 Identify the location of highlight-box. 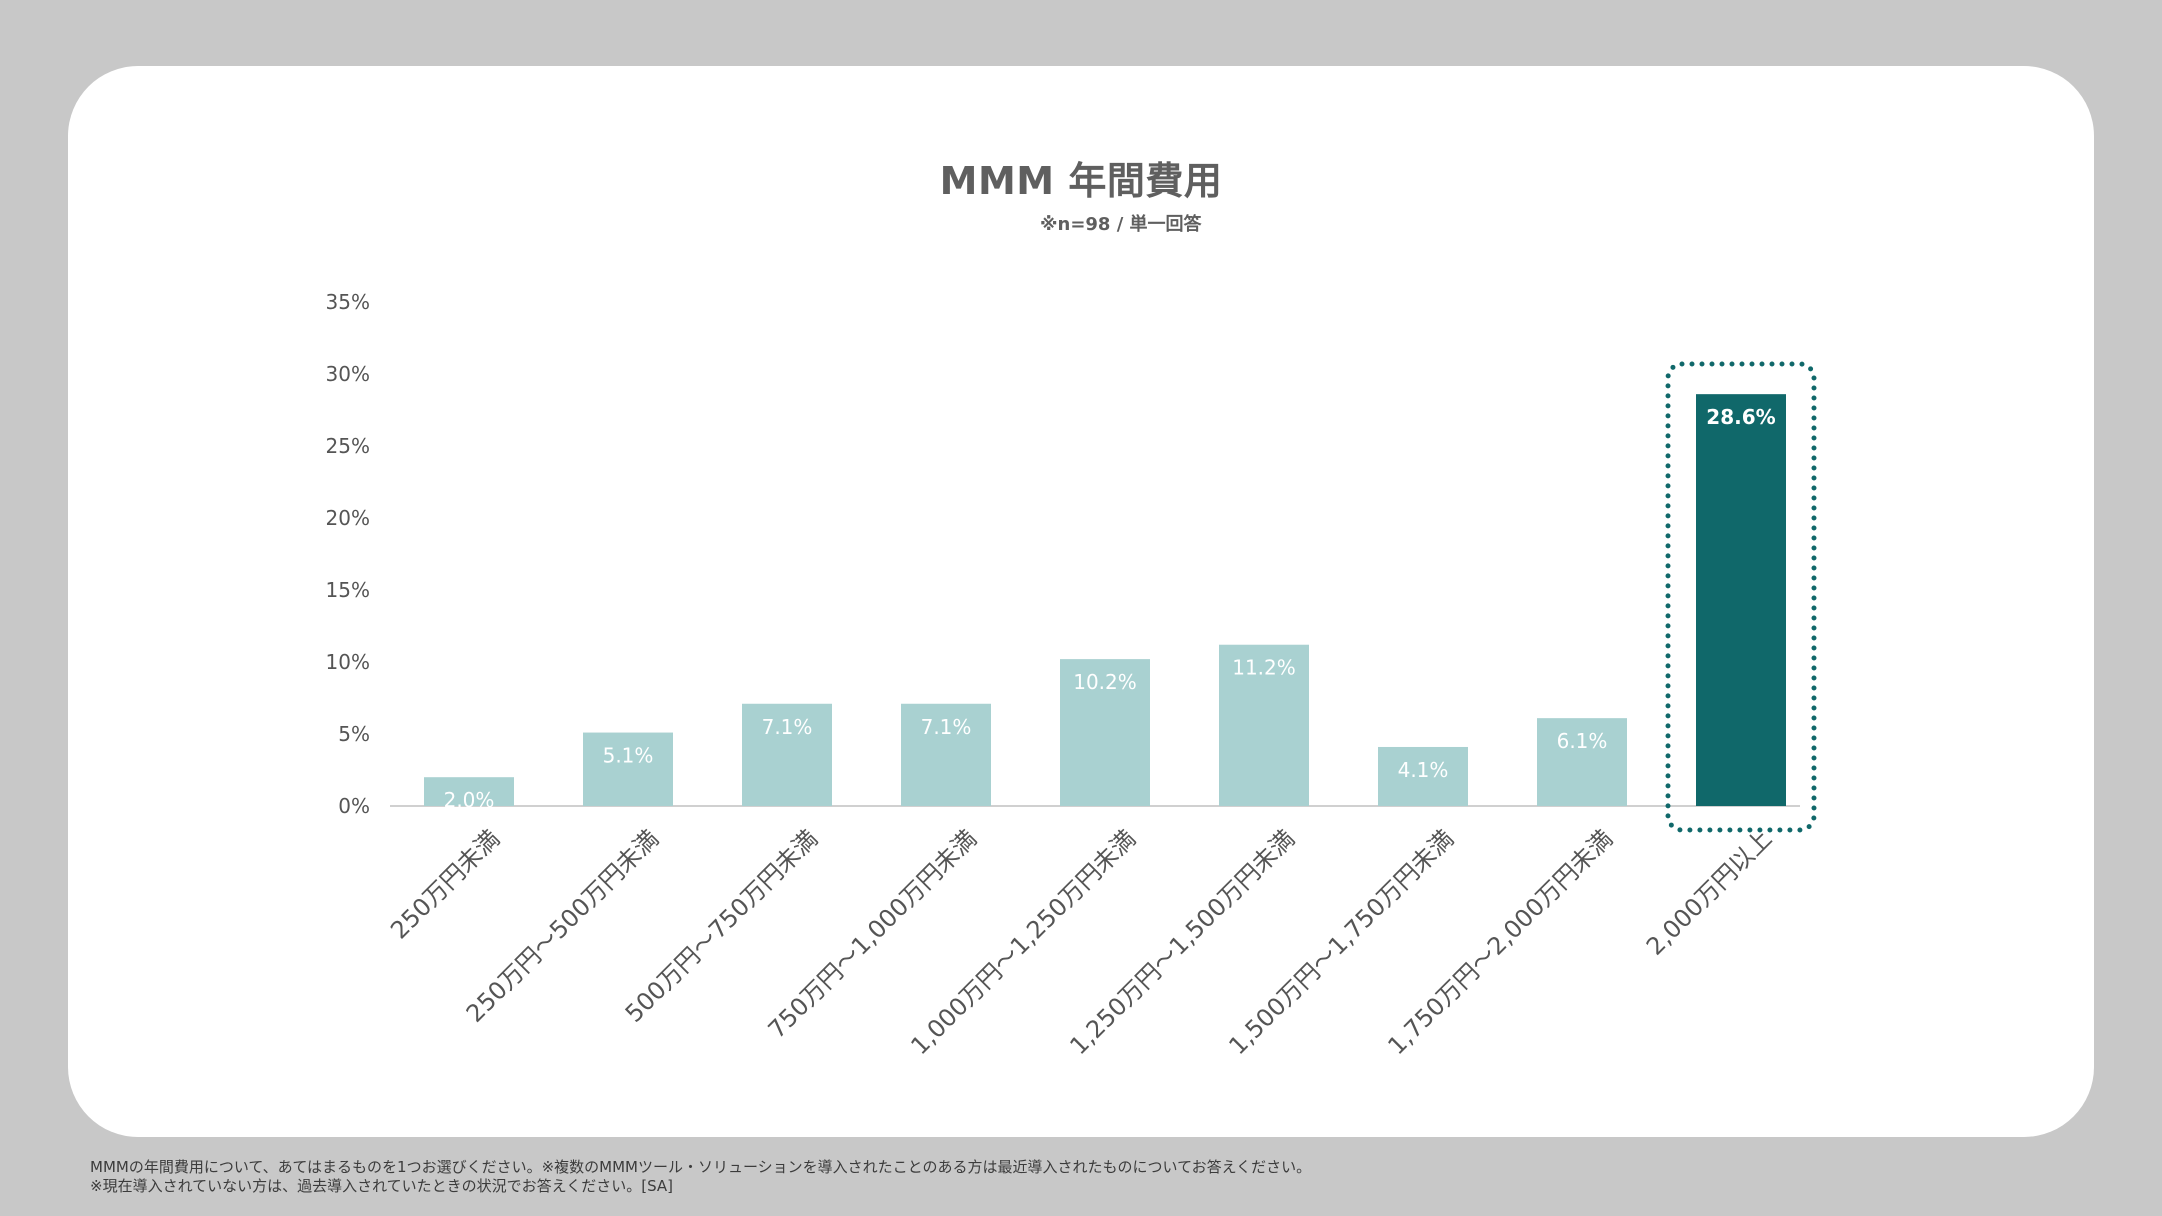
(1741, 597).